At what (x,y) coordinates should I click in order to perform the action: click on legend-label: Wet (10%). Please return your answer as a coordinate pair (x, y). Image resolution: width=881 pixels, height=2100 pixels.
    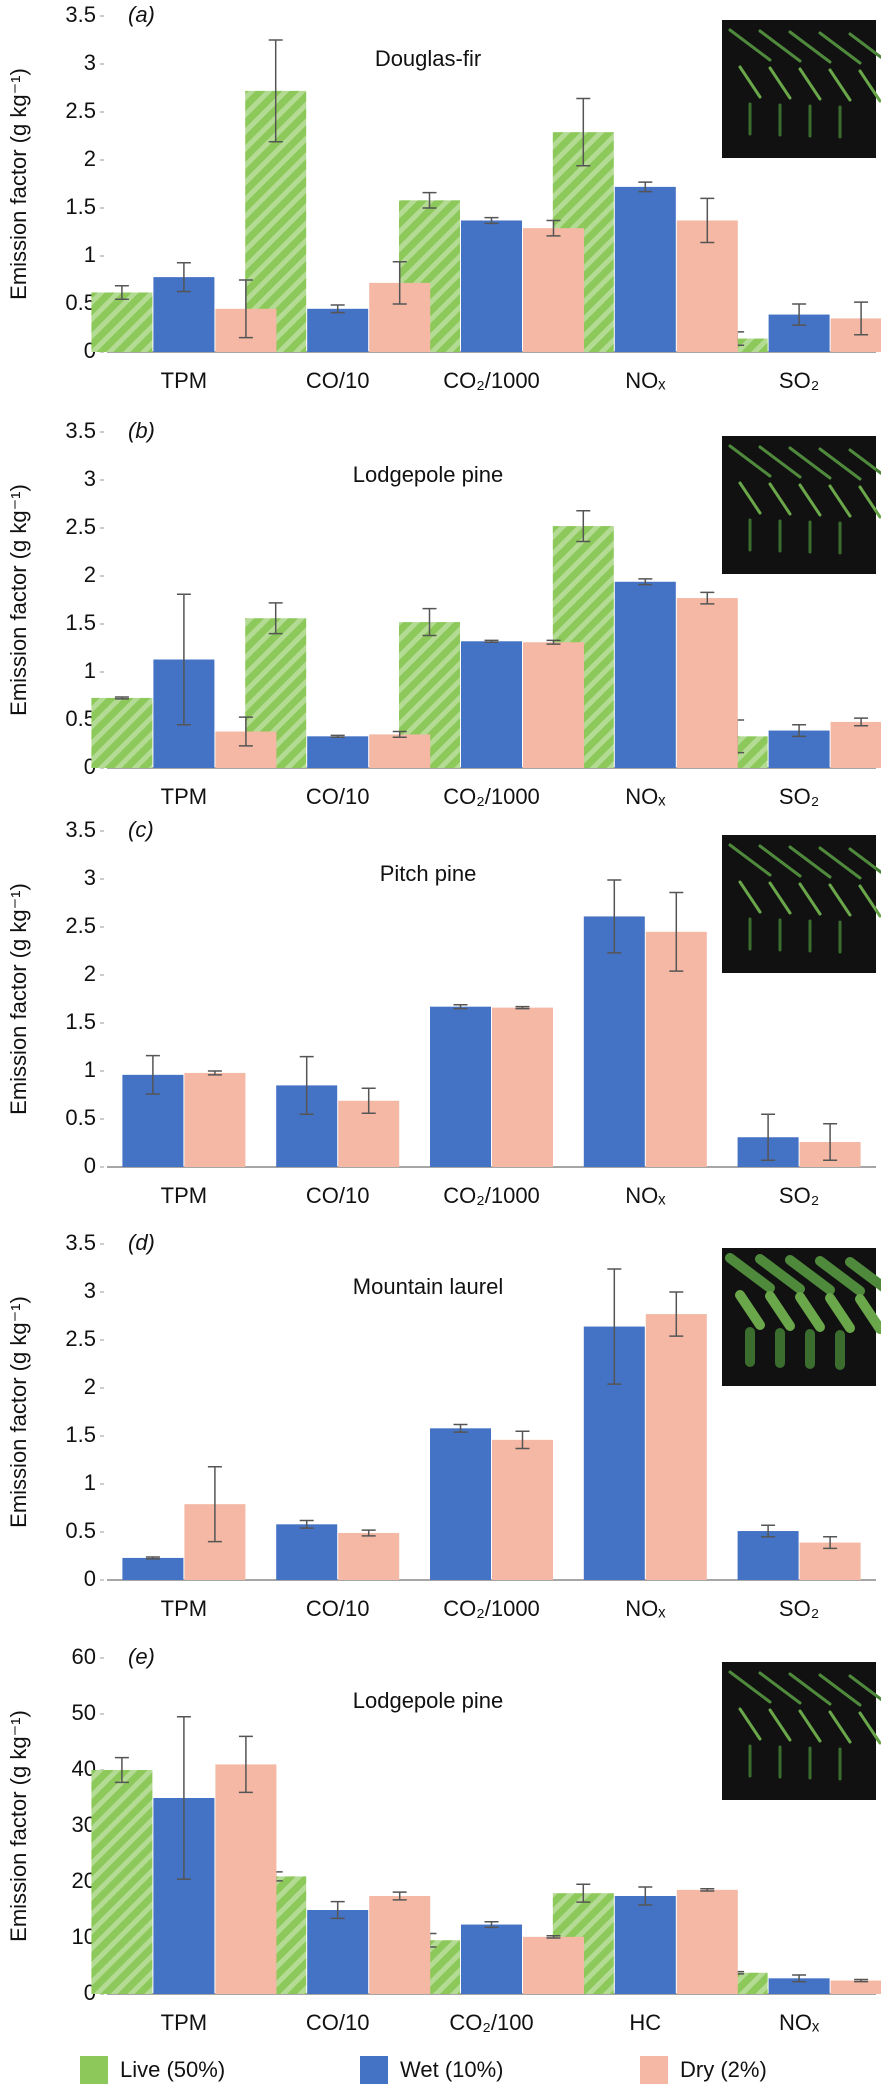
    Looking at the image, I should click on (452, 2069).